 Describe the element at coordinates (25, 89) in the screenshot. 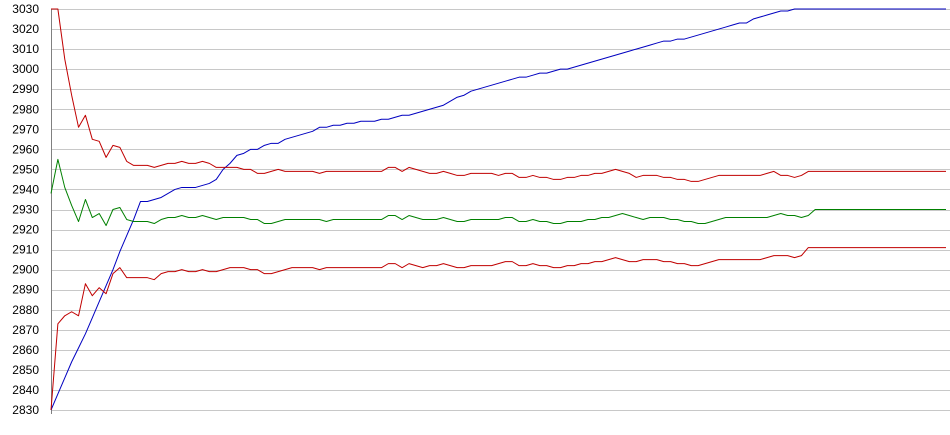

I see `y-tick-label: 2990` at that location.